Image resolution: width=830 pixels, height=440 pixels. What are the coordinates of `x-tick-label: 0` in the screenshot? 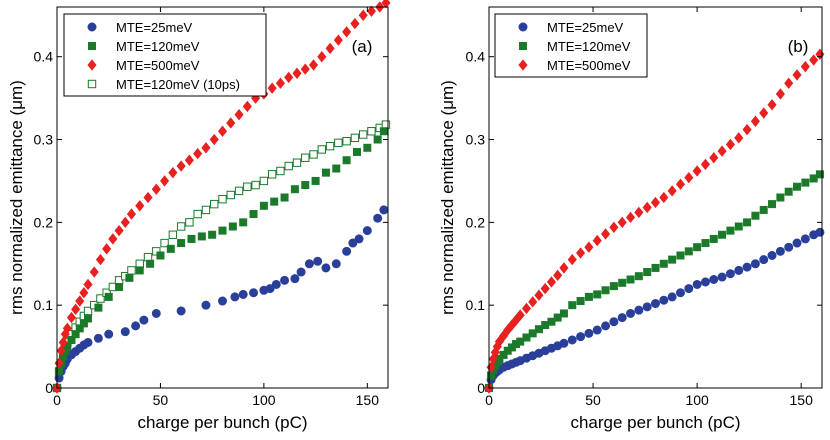 It's located at (489, 400).